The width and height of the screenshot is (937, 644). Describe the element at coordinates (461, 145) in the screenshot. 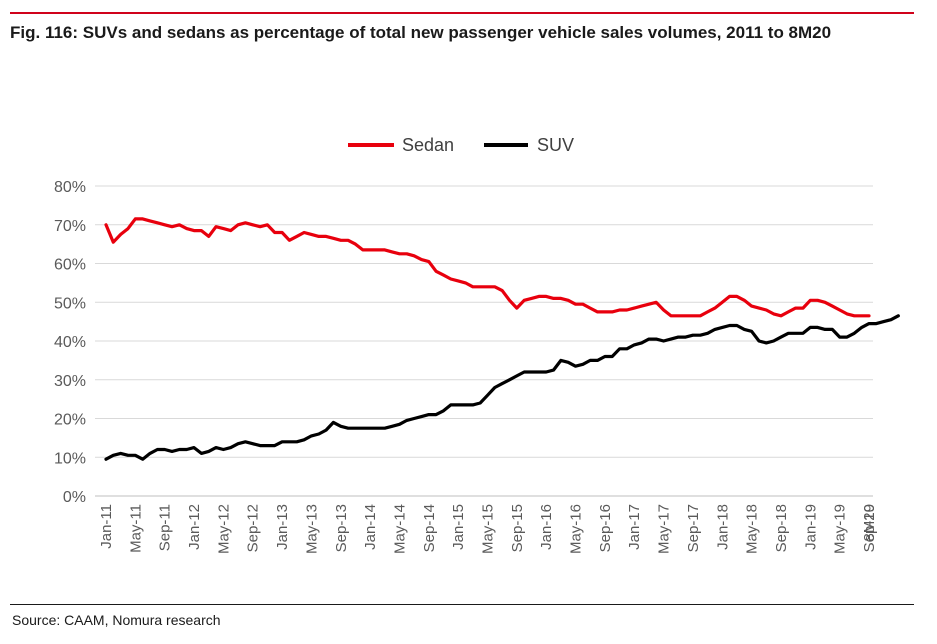

I see `legend: Sedan SUV` at that location.